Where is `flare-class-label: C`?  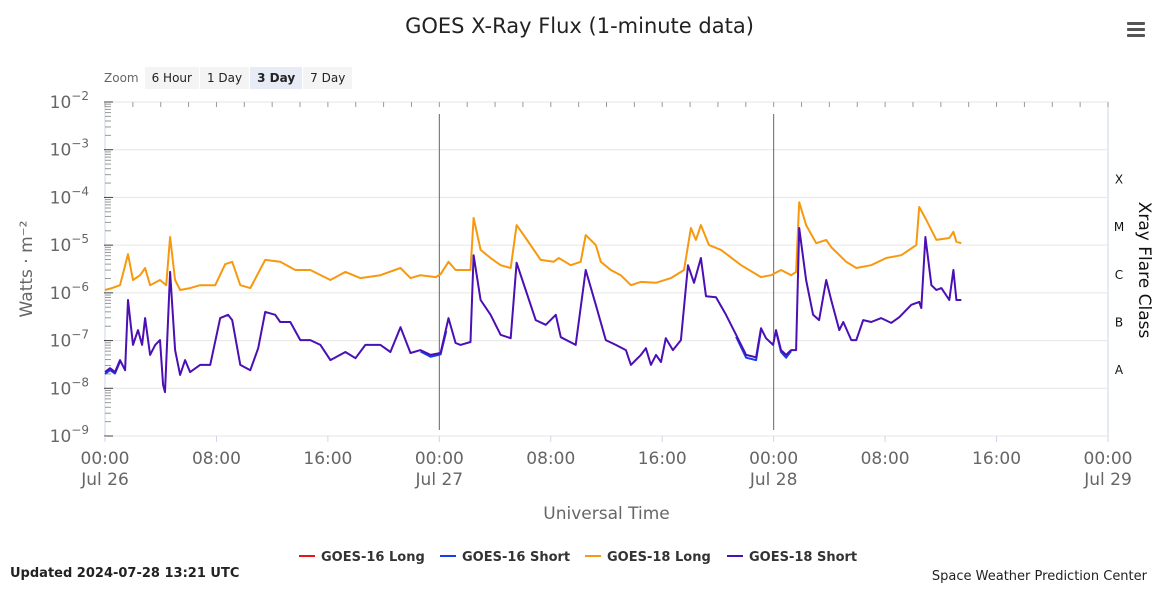 flare-class-label: C is located at coordinates (1119, 275).